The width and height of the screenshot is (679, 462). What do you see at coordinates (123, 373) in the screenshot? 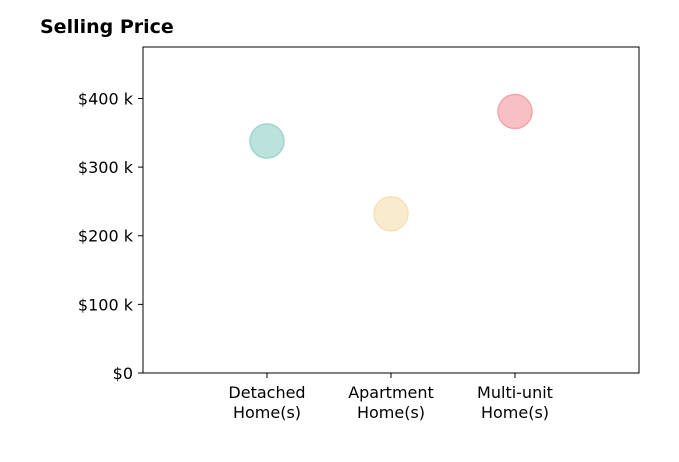
I see `y-tick-label: $0` at bounding box center [123, 373].